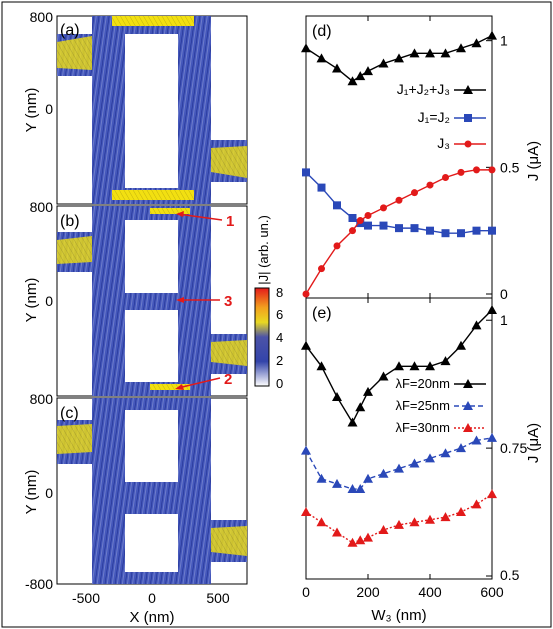 The width and height of the screenshot is (553, 629). Describe the element at coordinates (279, 337) in the screenshot. I see `colorbar-tick-4: 4` at that location.